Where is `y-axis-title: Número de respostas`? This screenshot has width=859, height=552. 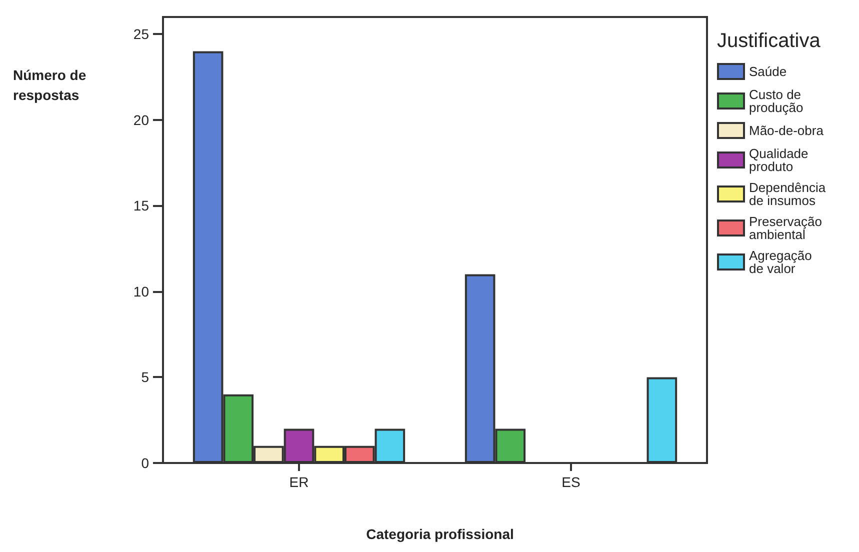
y-axis-title: Número de respostas is located at coordinates (51, 85).